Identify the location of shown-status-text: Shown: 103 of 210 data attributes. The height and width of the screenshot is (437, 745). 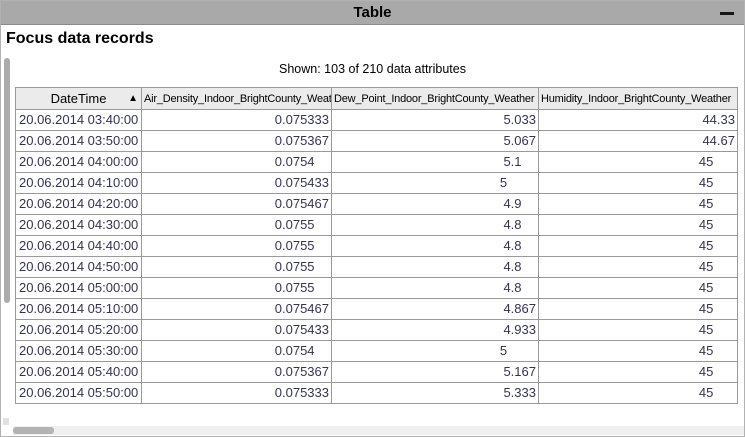
(372, 69).